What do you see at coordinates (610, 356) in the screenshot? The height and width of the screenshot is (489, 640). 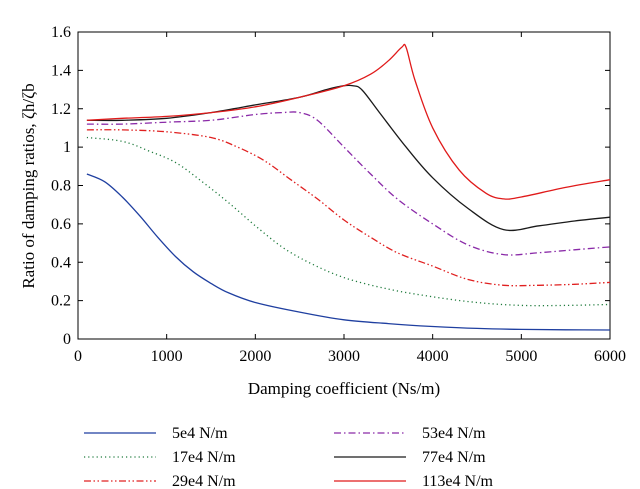 I see `x-tick-label: 6000` at bounding box center [610, 356].